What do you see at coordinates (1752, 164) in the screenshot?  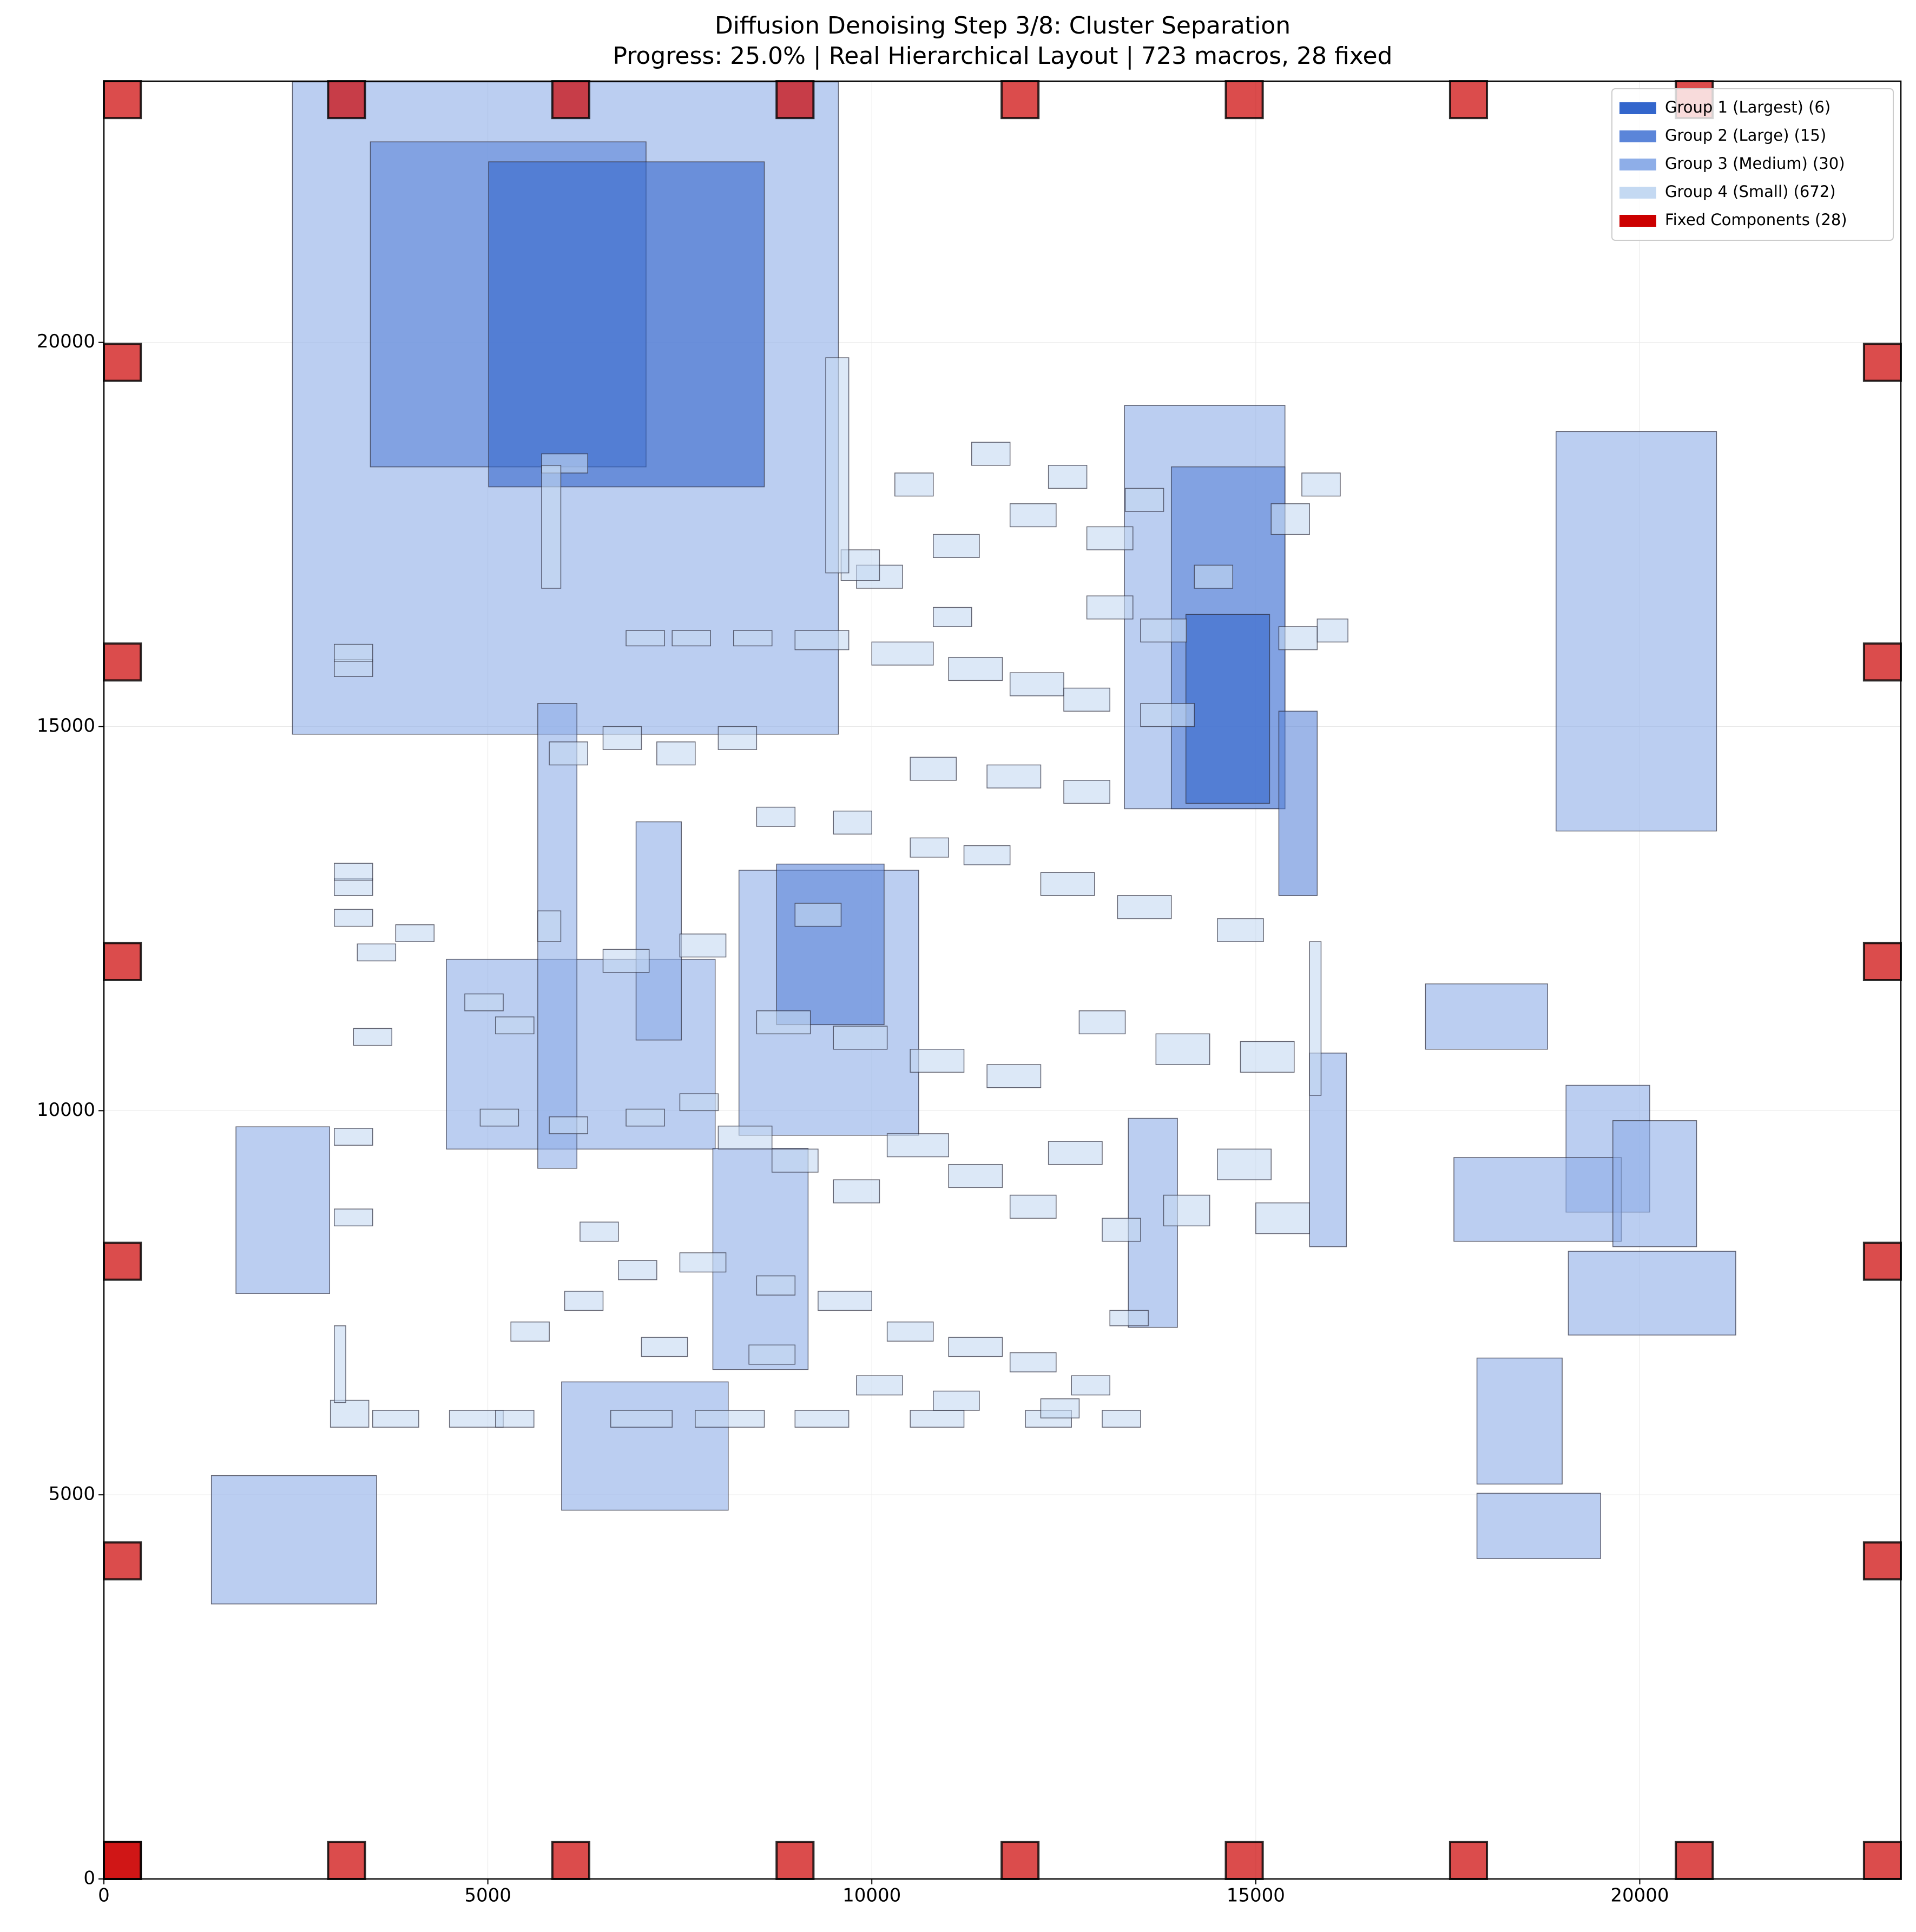 I see `legend-box` at bounding box center [1752, 164].